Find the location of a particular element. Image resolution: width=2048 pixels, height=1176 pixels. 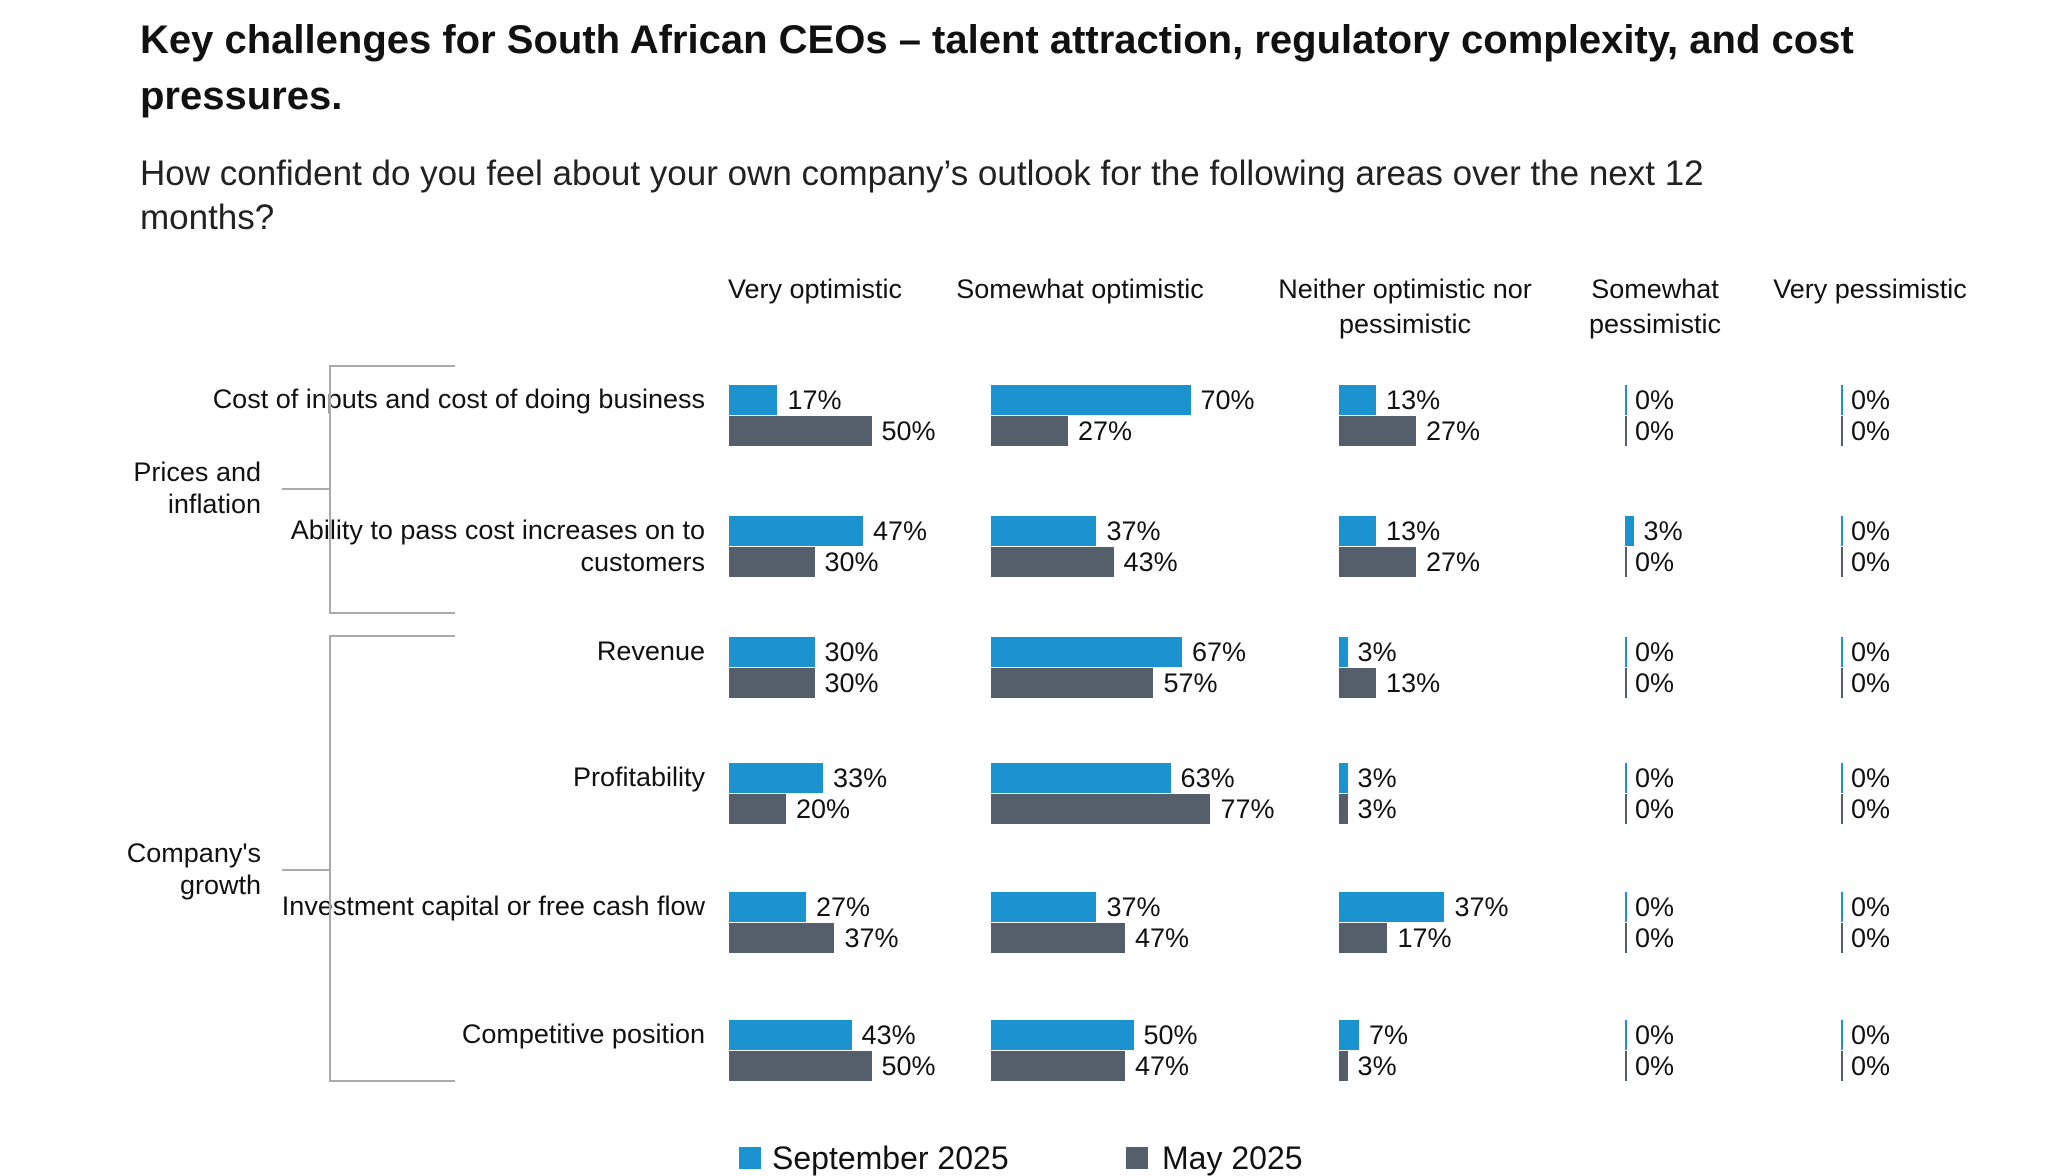

row-label: Competitive position is located at coordinates (583, 1034).